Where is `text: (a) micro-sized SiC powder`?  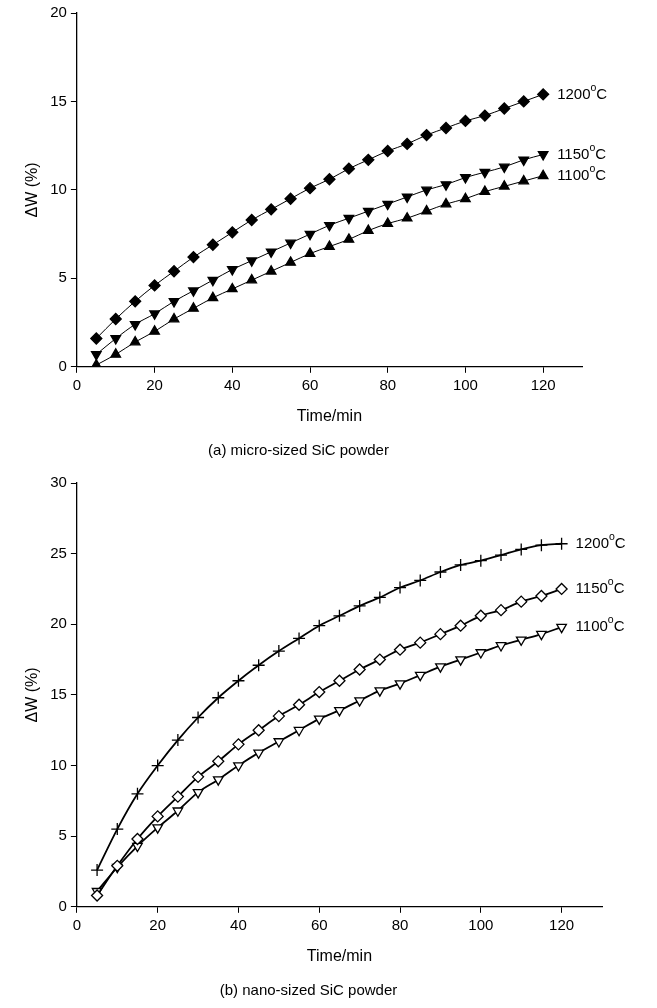
text: (a) micro-sized SiC powder is located at coordinates (298, 450).